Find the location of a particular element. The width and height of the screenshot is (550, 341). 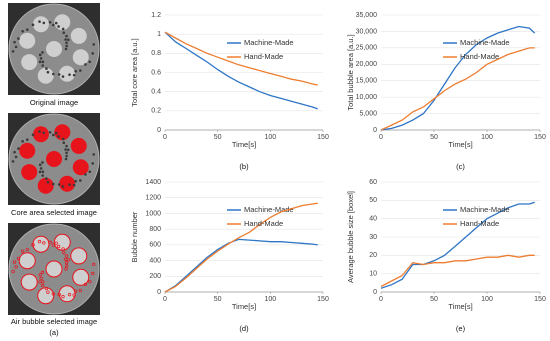

y-tick-label: 1200 is located at coordinates (153, 198).